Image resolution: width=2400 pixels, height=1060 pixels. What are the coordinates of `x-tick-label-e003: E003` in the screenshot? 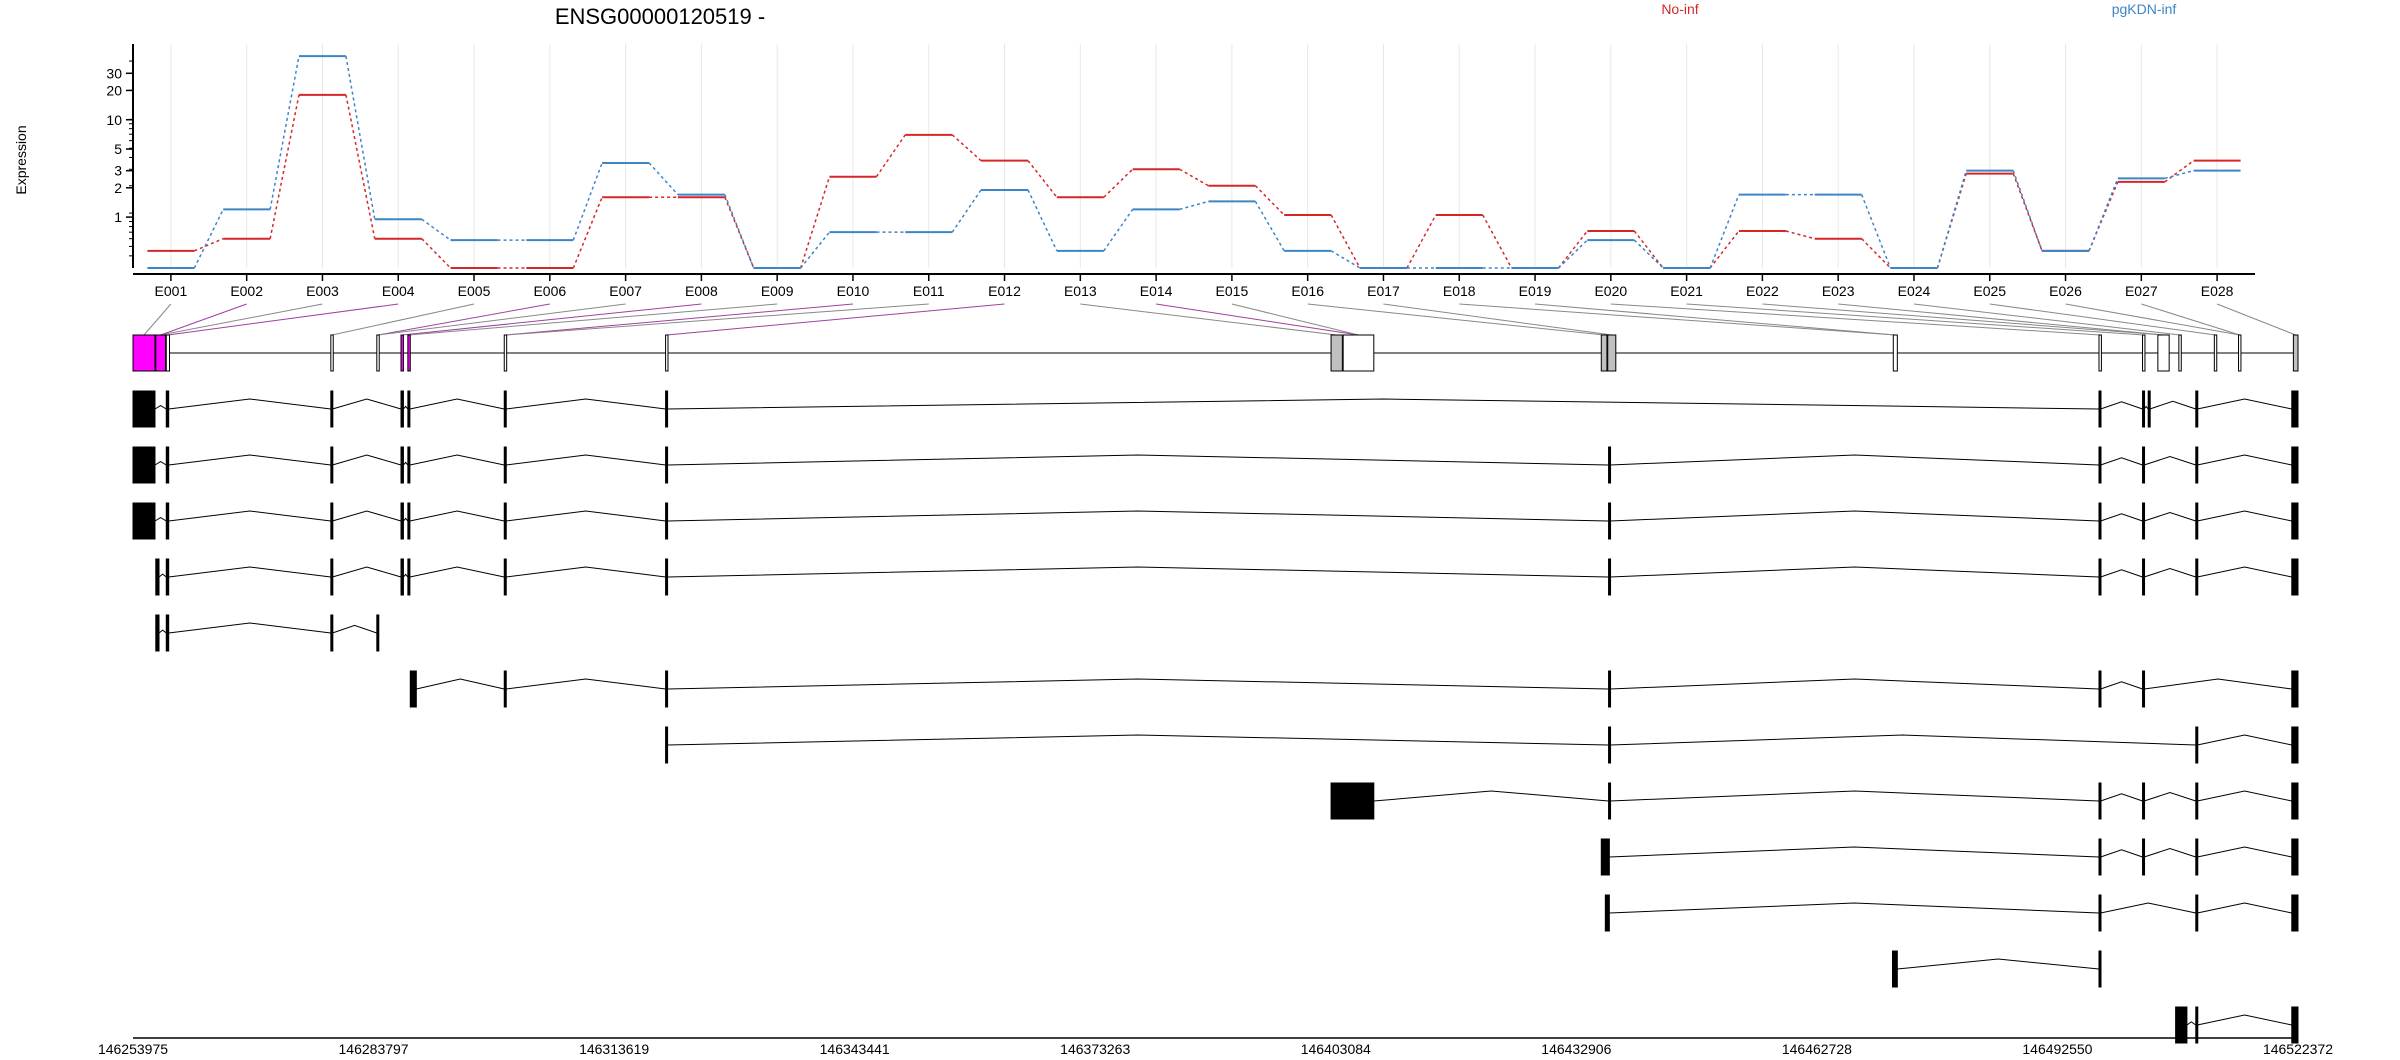 It's located at (322, 291).